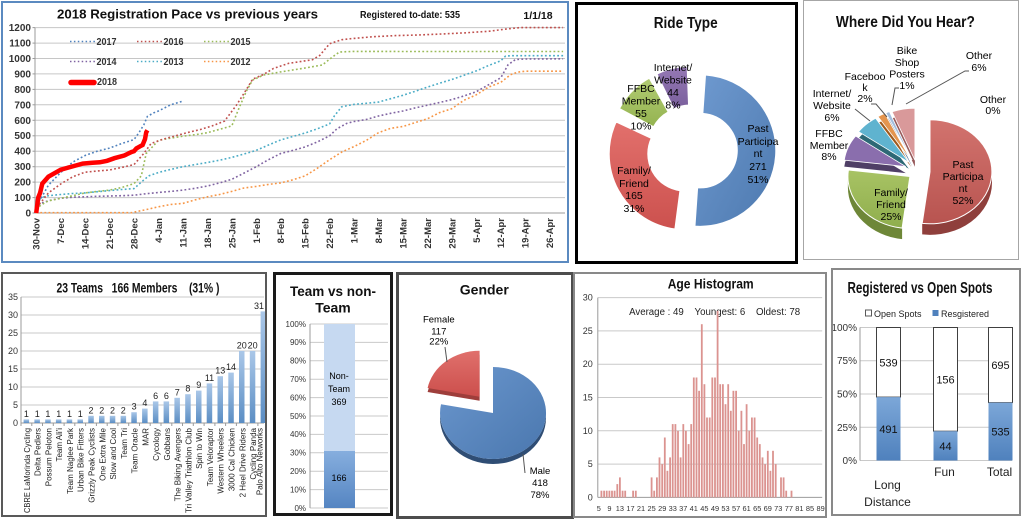 This screenshot has width=1024, height=521. I want to click on svg-text: 1-Feb, so click(257, 231).